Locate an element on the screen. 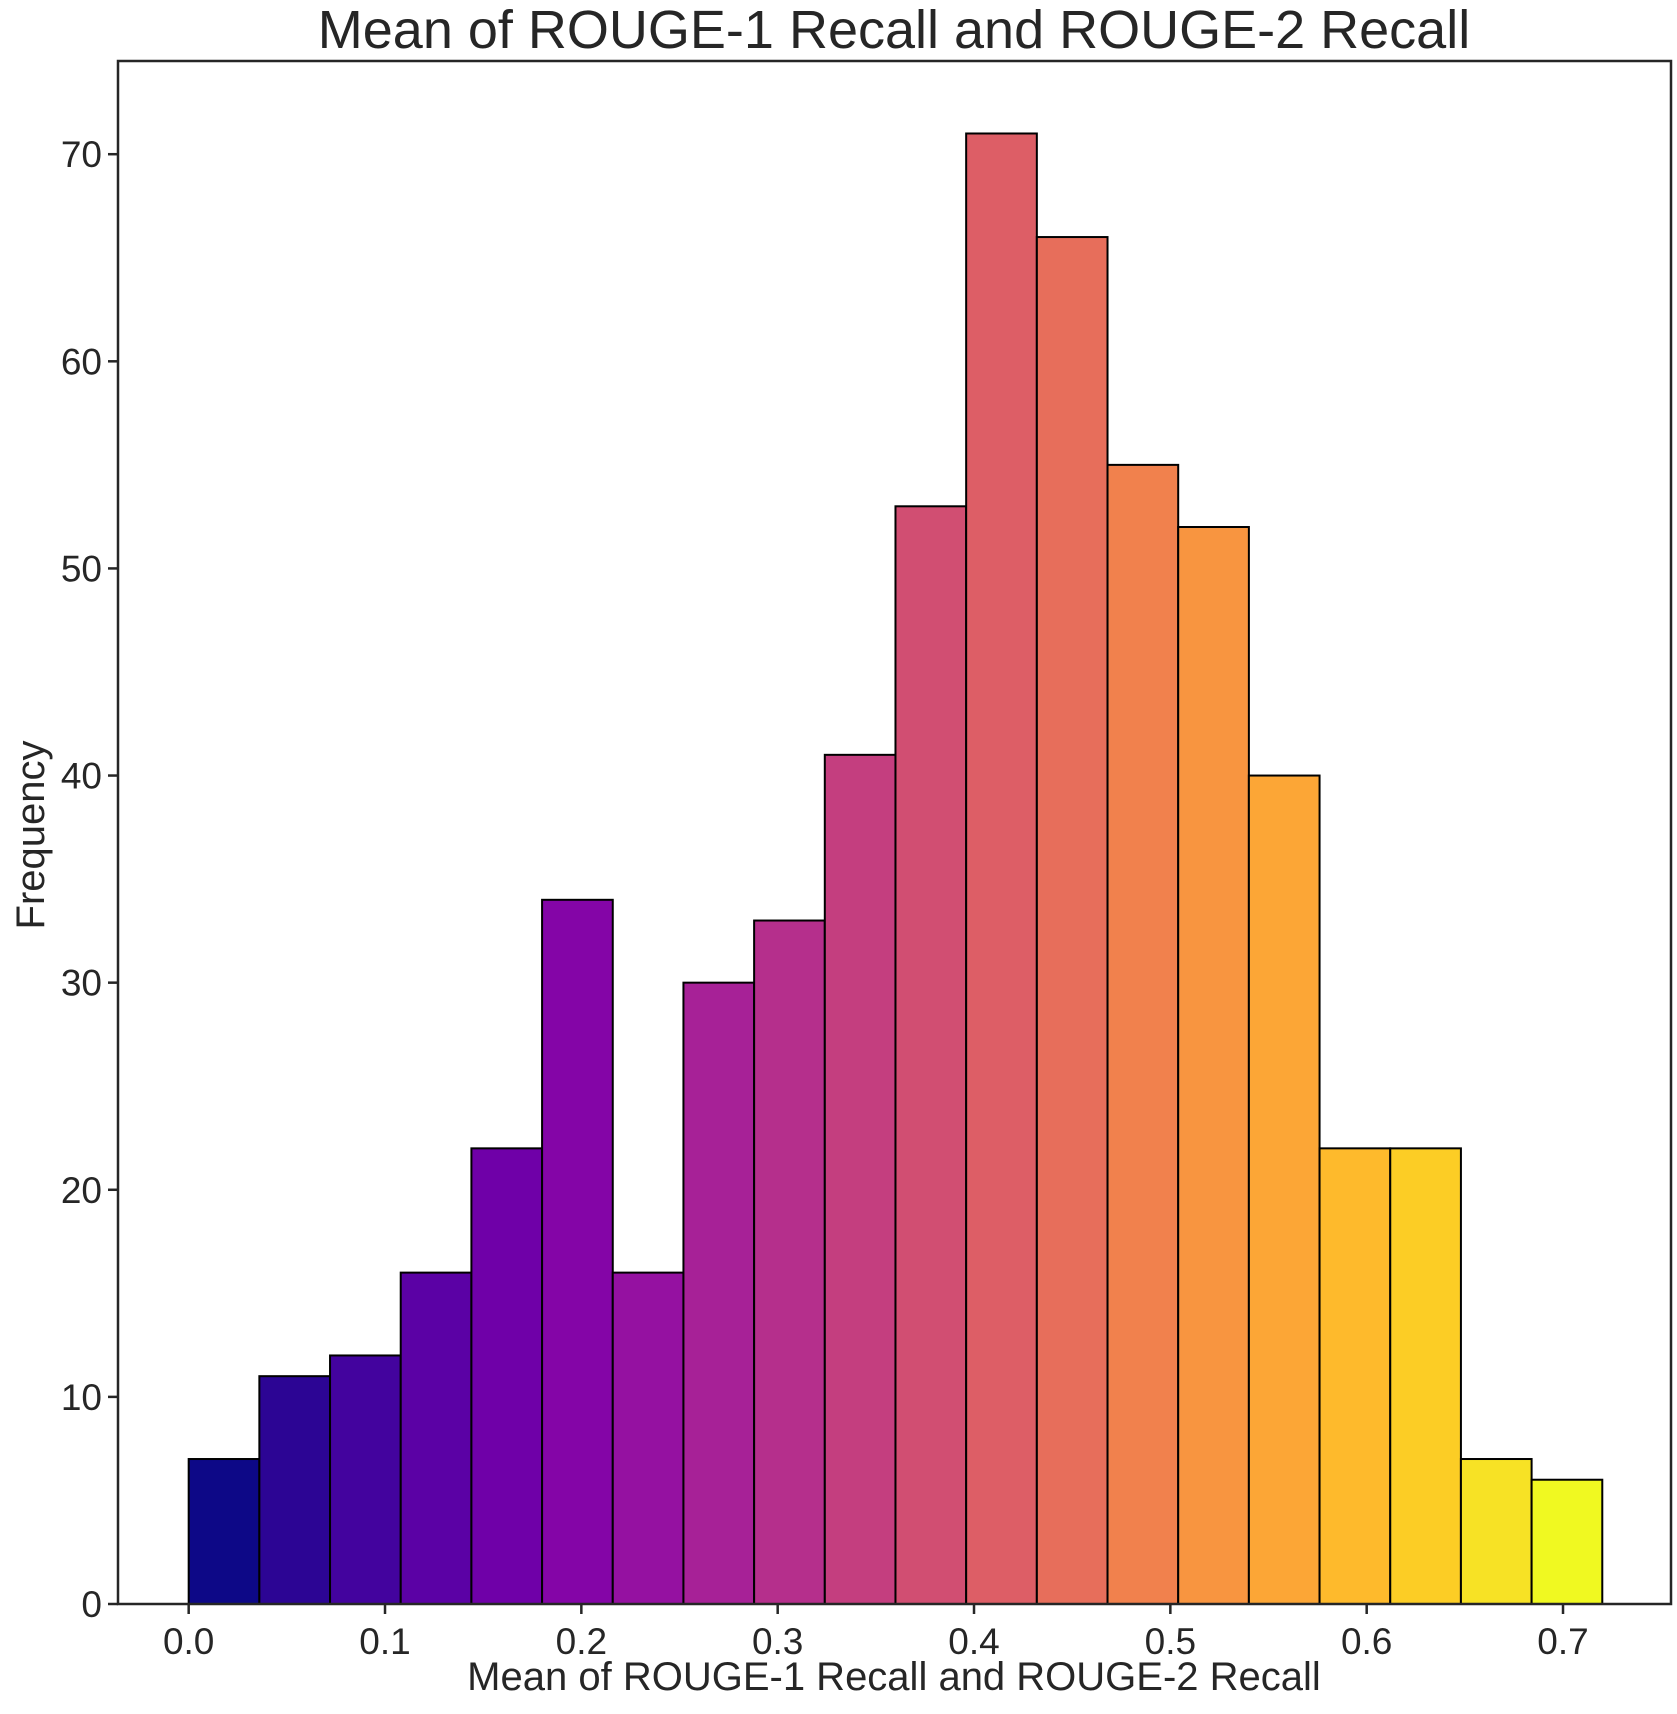  x-tick-label: 0.5 is located at coordinates (1170, 1641).